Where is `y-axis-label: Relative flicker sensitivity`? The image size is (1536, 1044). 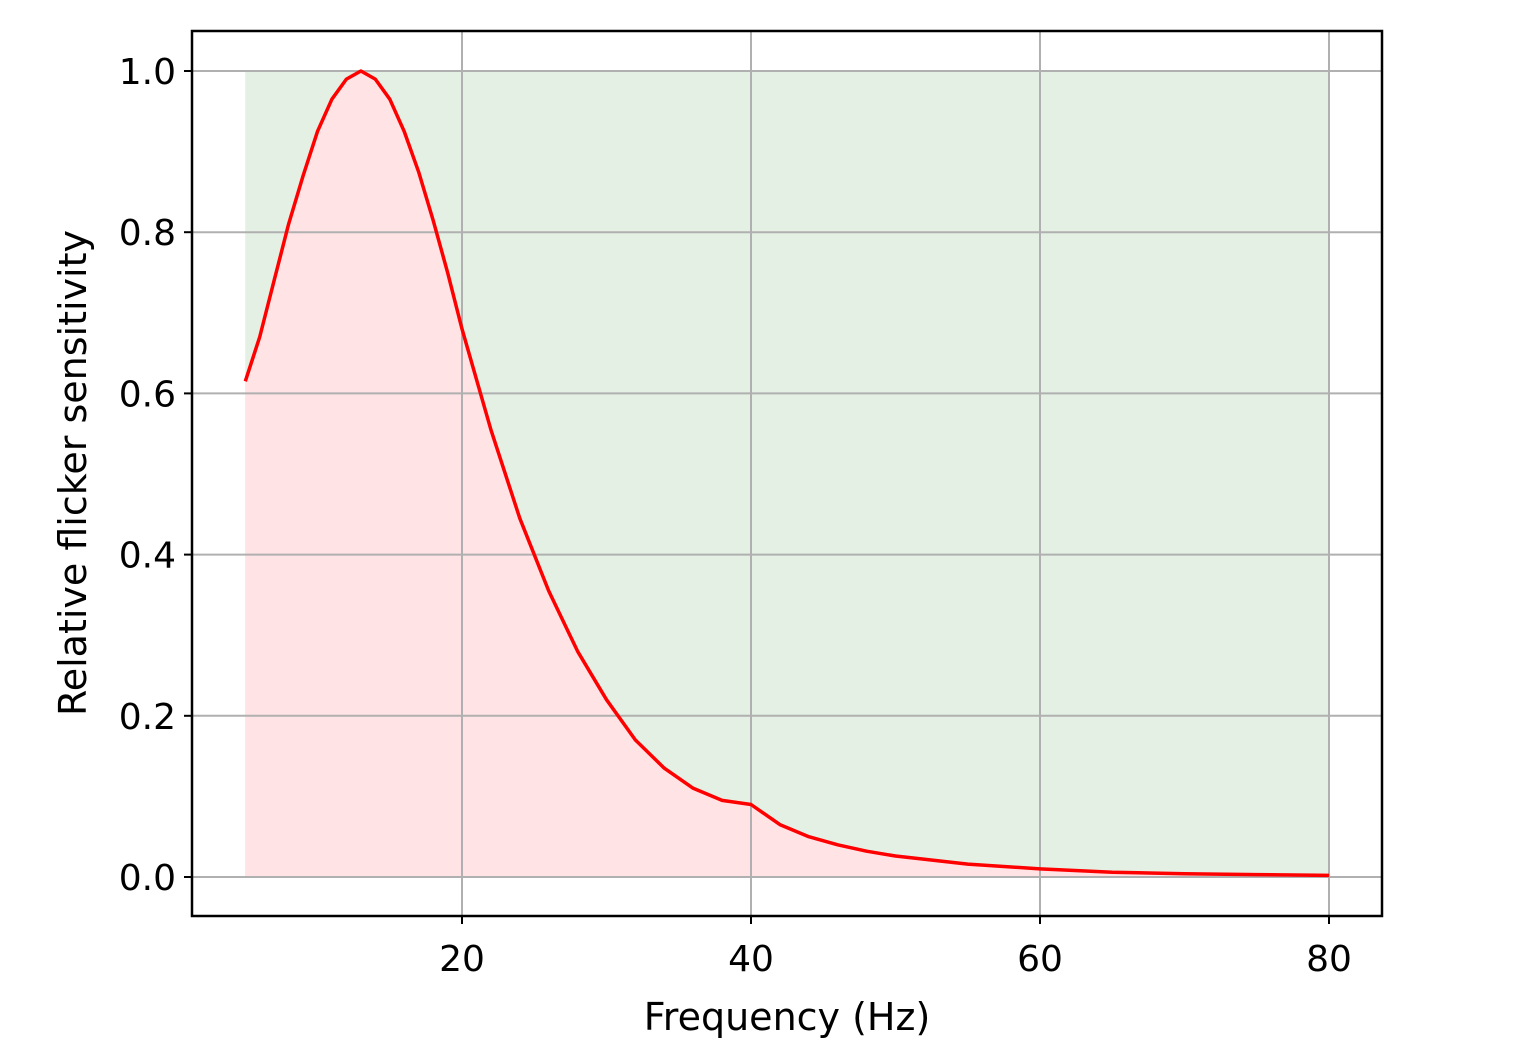 y-axis-label: Relative flicker sensitivity is located at coordinates (73, 473).